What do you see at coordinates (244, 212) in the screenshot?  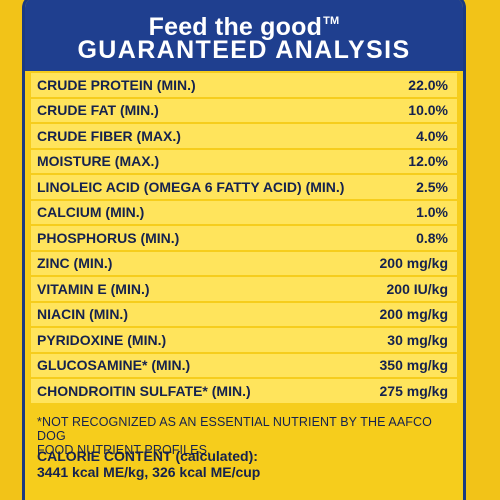 I see `analysis-row: CALCIUM (MIN.) 1.0%` at bounding box center [244, 212].